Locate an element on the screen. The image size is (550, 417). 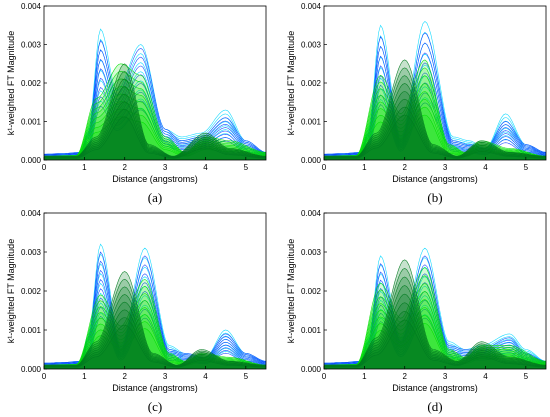
x-tick-label: 1 is located at coordinates (364, 376).